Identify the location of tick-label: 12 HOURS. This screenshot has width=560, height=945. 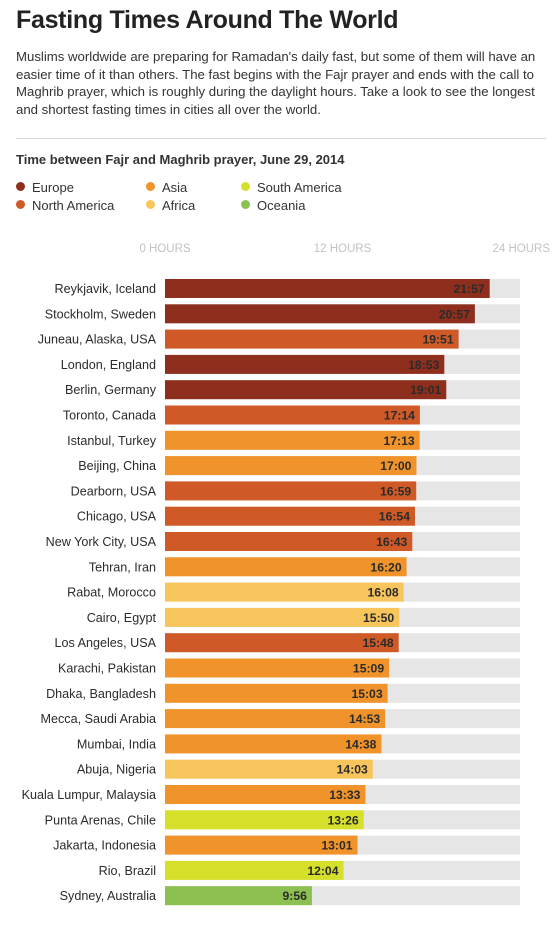
(343, 249).